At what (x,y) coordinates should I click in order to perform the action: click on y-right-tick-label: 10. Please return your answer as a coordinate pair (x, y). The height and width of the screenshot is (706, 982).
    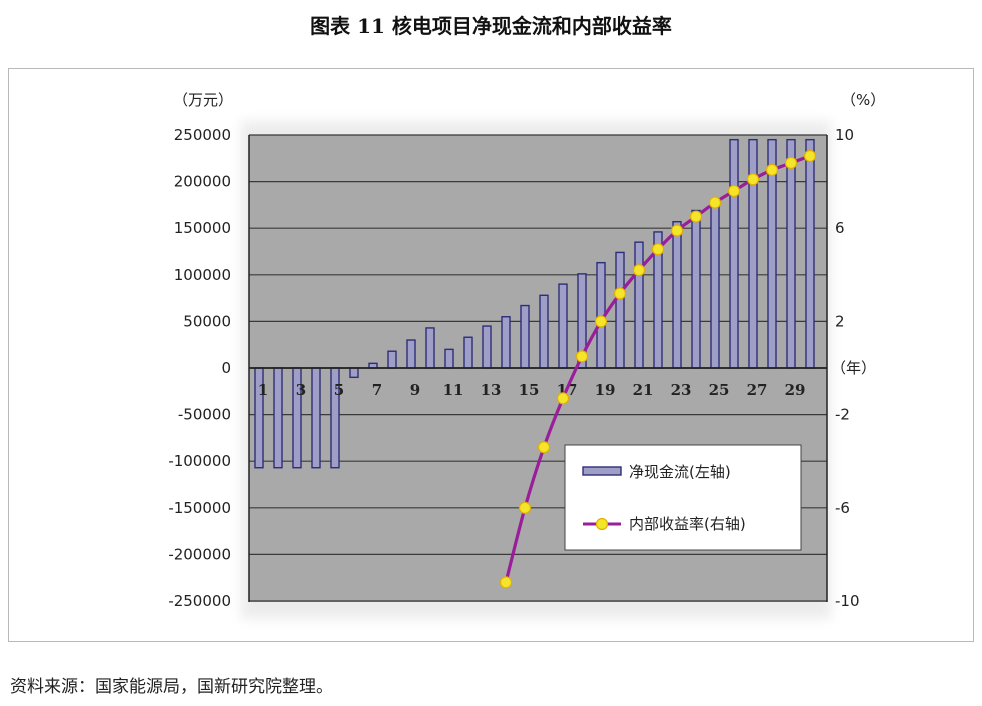
    Looking at the image, I should click on (844, 135).